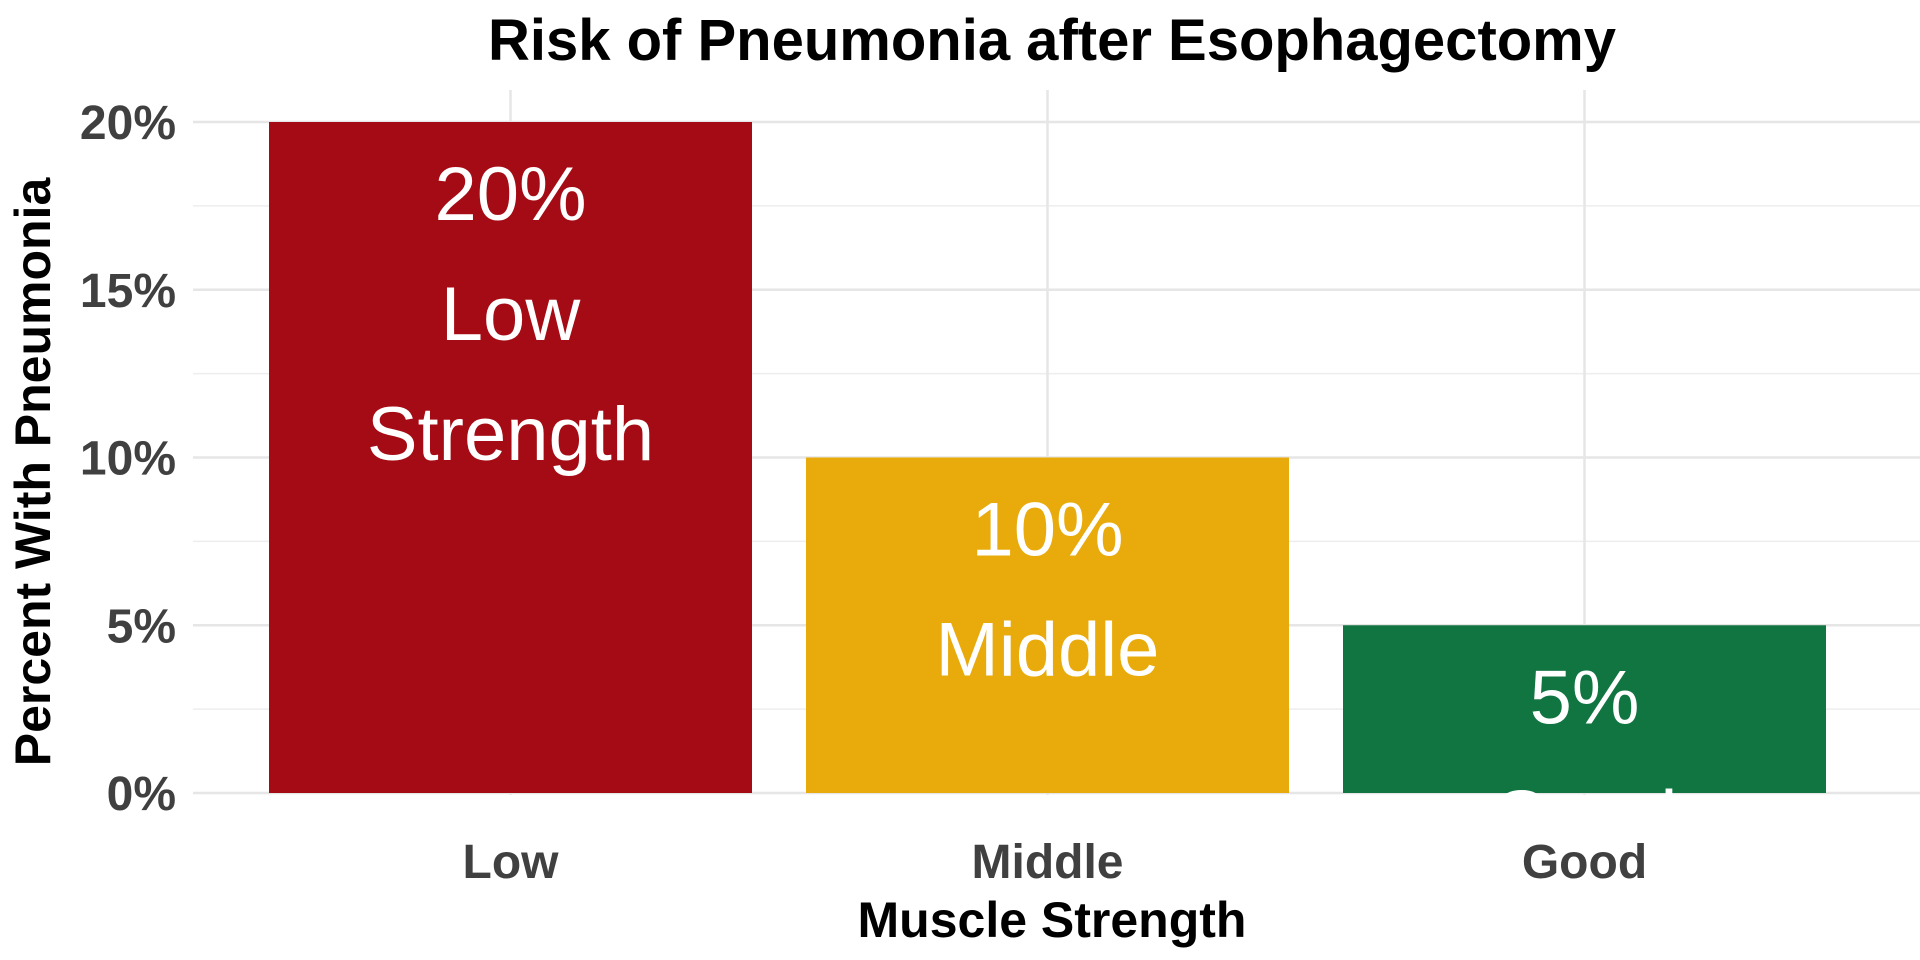  I want to click on bar-good, so click(1584, 709).